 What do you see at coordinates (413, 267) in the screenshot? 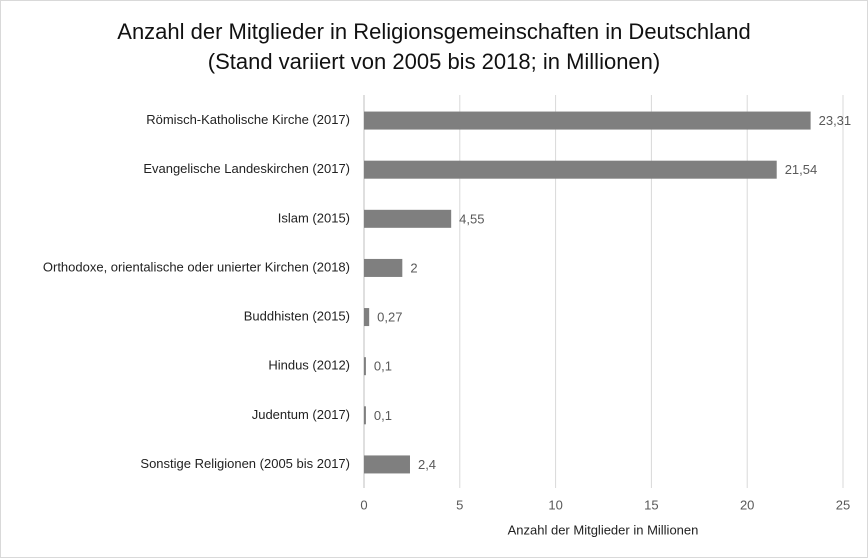
I see `value-label: 2` at bounding box center [413, 267].